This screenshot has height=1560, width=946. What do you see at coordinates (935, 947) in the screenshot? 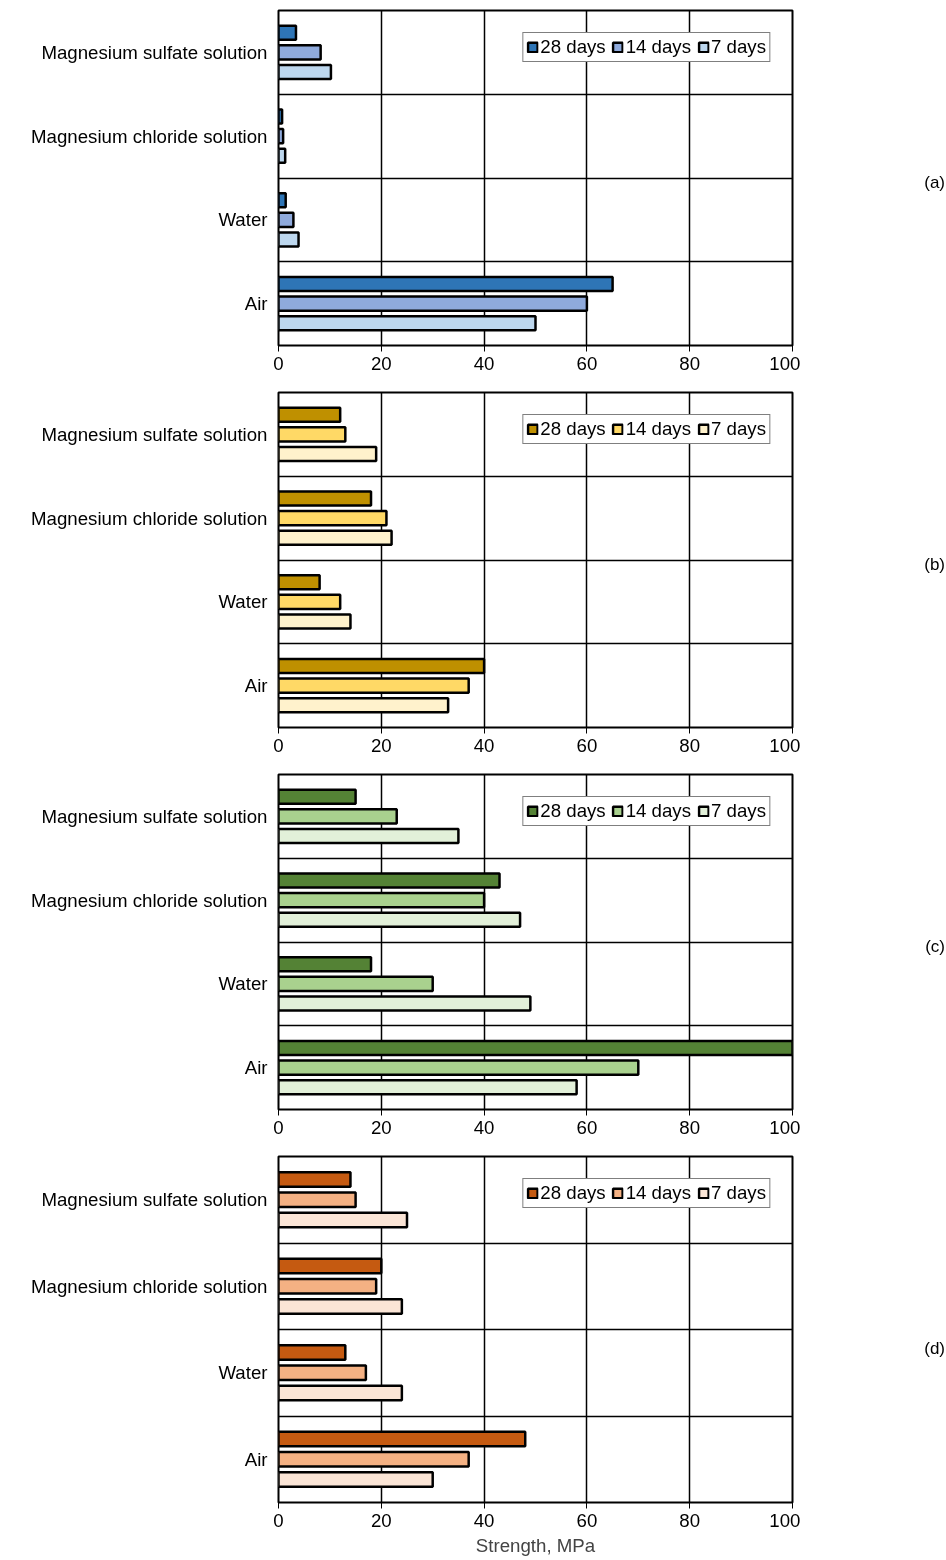
I see `text: (c)` at bounding box center [935, 947].